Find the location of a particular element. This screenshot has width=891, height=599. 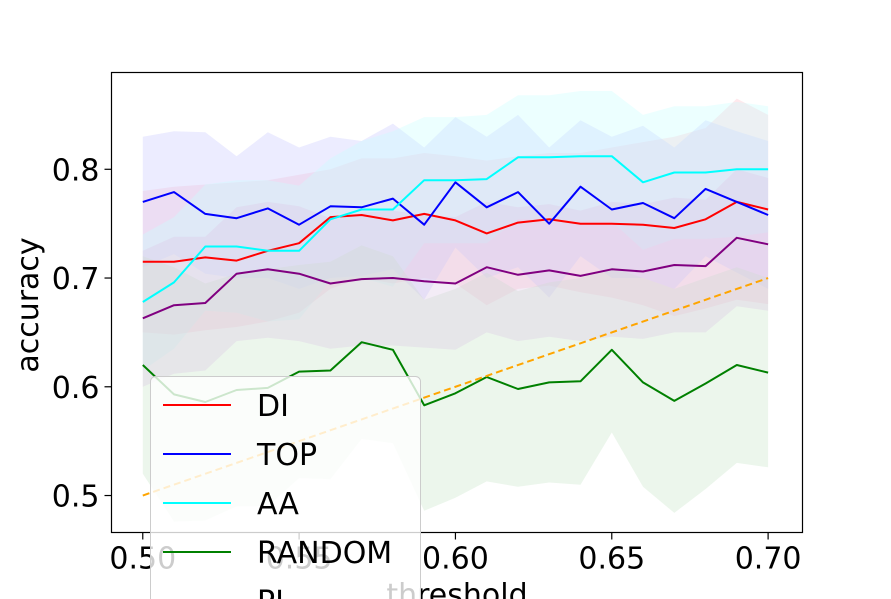

series-line-pl is located at coordinates (455, 278).